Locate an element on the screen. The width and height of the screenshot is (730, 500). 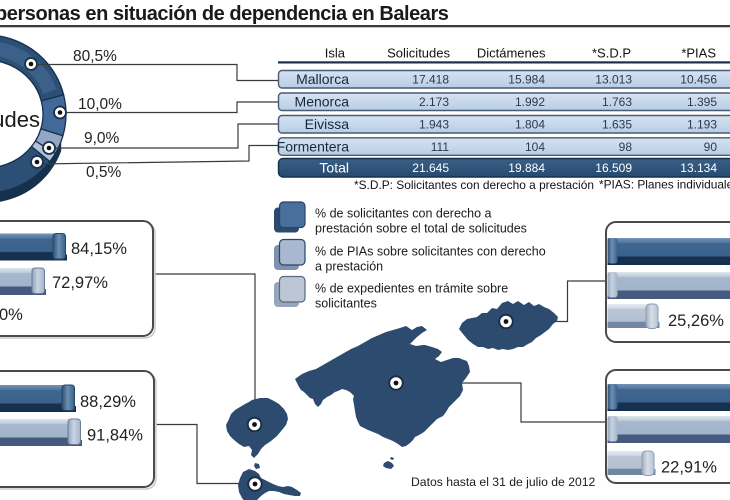
svg-text: 19.884 is located at coordinates (526, 168).